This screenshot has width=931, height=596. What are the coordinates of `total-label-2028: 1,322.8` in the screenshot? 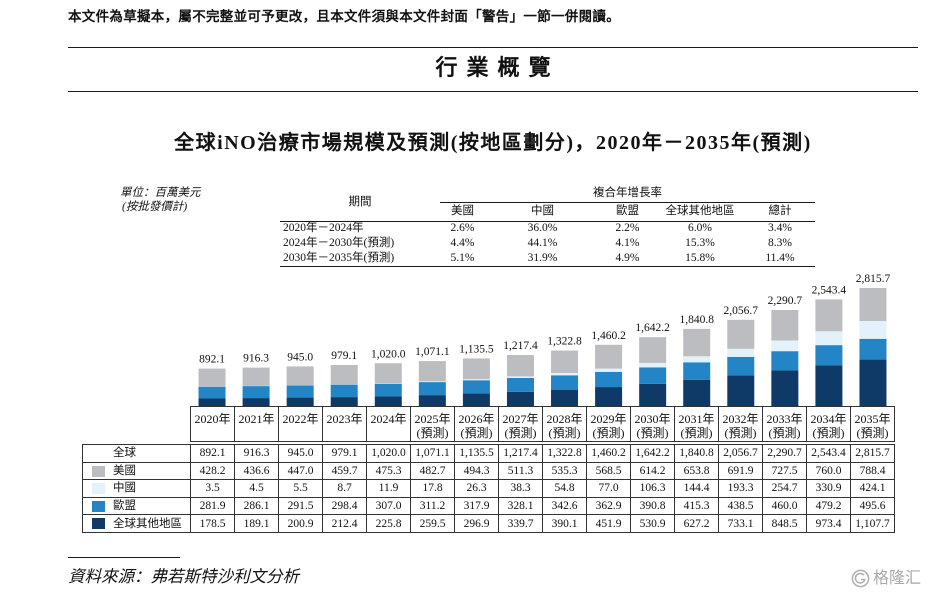 It's located at (564, 342).